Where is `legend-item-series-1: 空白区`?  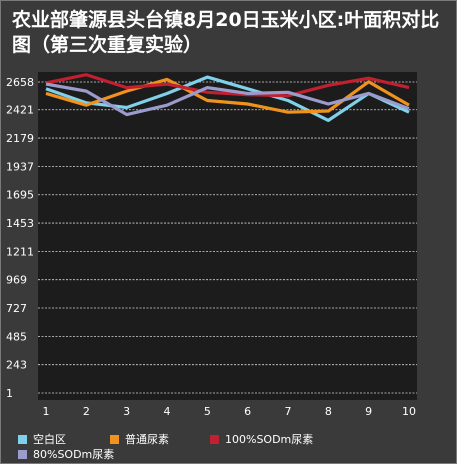
legend-item-series-1: 空白区 is located at coordinates (42, 439).